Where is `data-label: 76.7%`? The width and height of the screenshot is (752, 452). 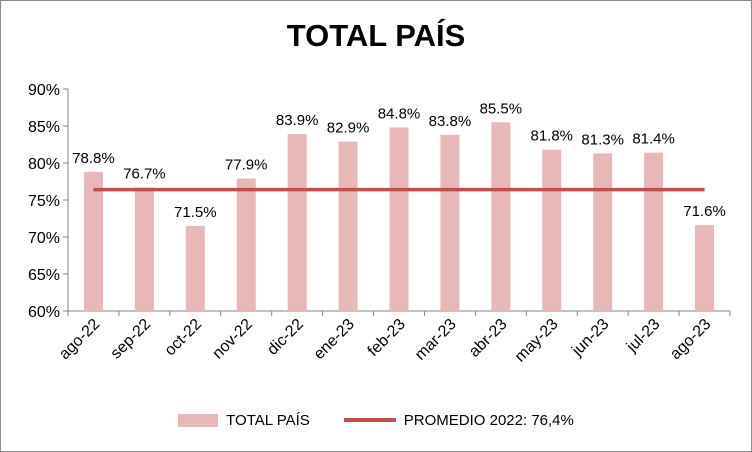 data-label: 76.7% is located at coordinates (144, 173).